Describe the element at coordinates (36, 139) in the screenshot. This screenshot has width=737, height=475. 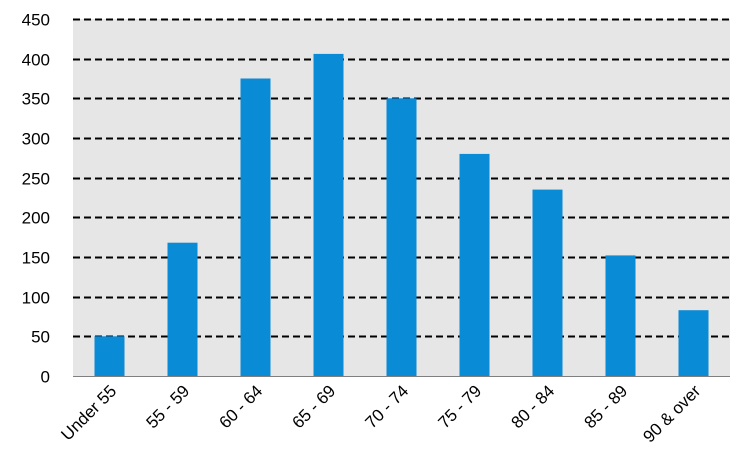
I see `y-tick-label: 300` at that location.